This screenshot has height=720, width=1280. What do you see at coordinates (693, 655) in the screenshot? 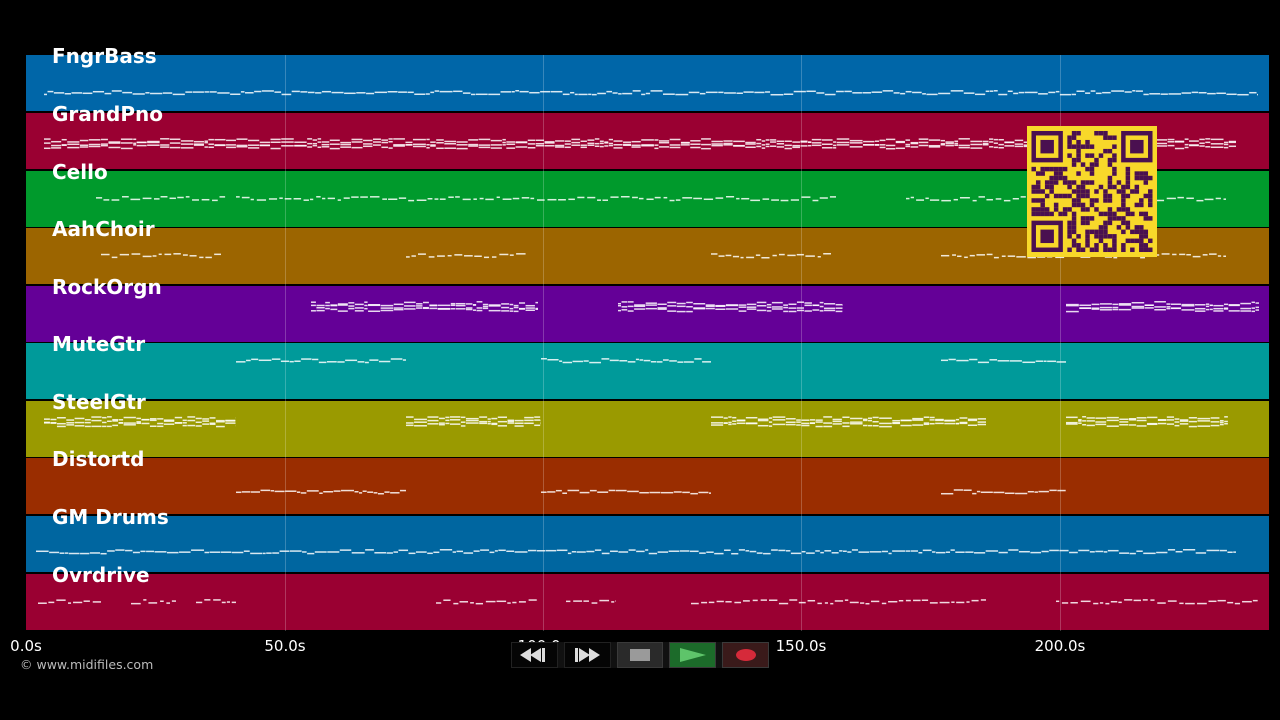
I see `play-button` at bounding box center [693, 655].